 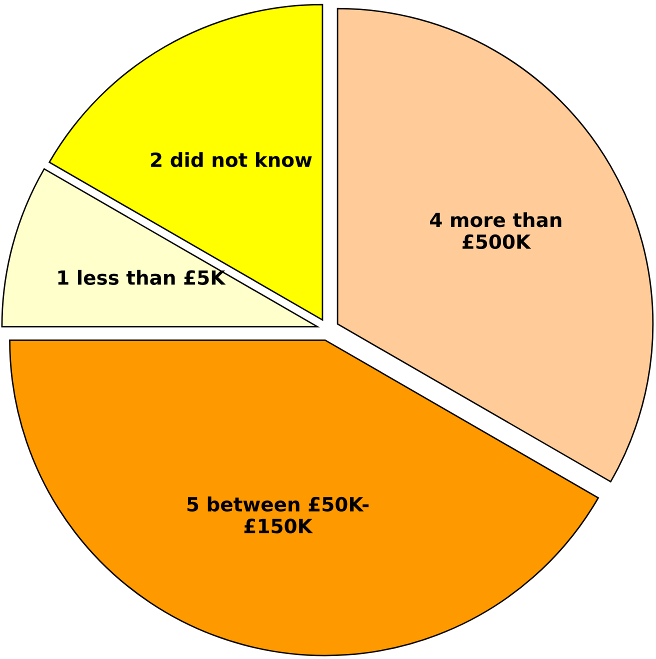 What do you see at coordinates (278, 515) in the screenshot?
I see `slice-label: 5 between £50K- £150K` at bounding box center [278, 515].